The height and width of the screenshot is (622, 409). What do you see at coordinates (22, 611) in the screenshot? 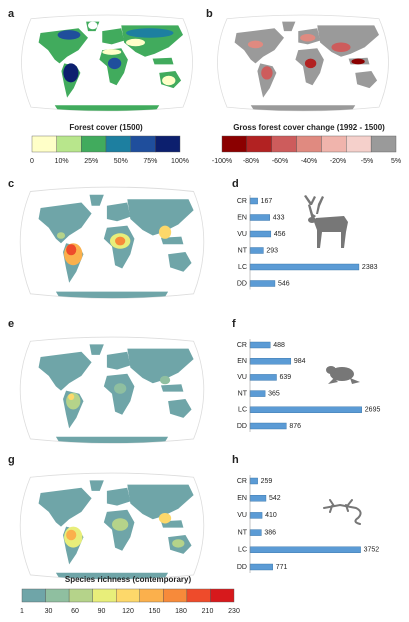
I see `legend-label: 1` at bounding box center [22, 611].